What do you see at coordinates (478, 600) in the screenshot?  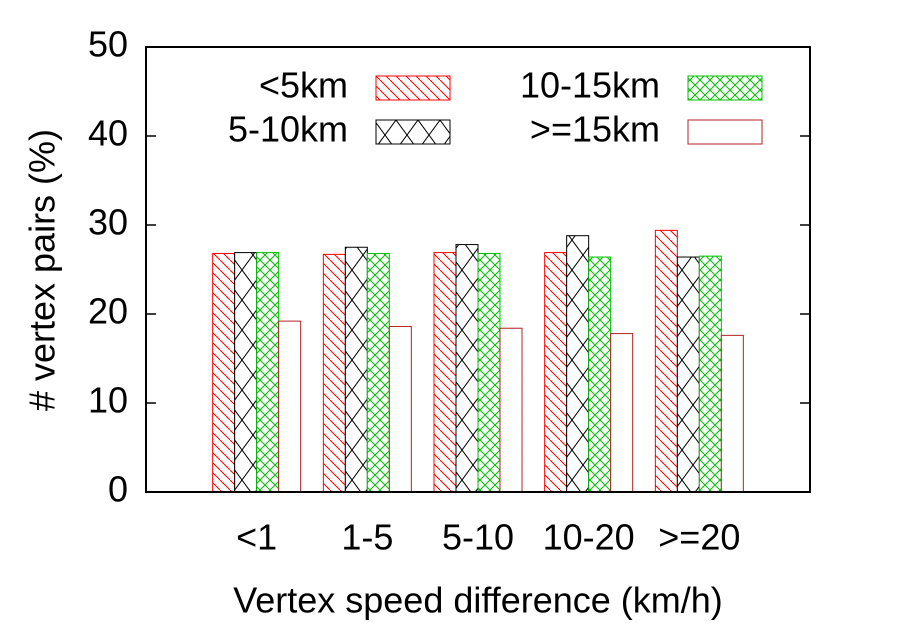 I see `x-axis-label: Vertex speed difference (km/h)` at bounding box center [478, 600].